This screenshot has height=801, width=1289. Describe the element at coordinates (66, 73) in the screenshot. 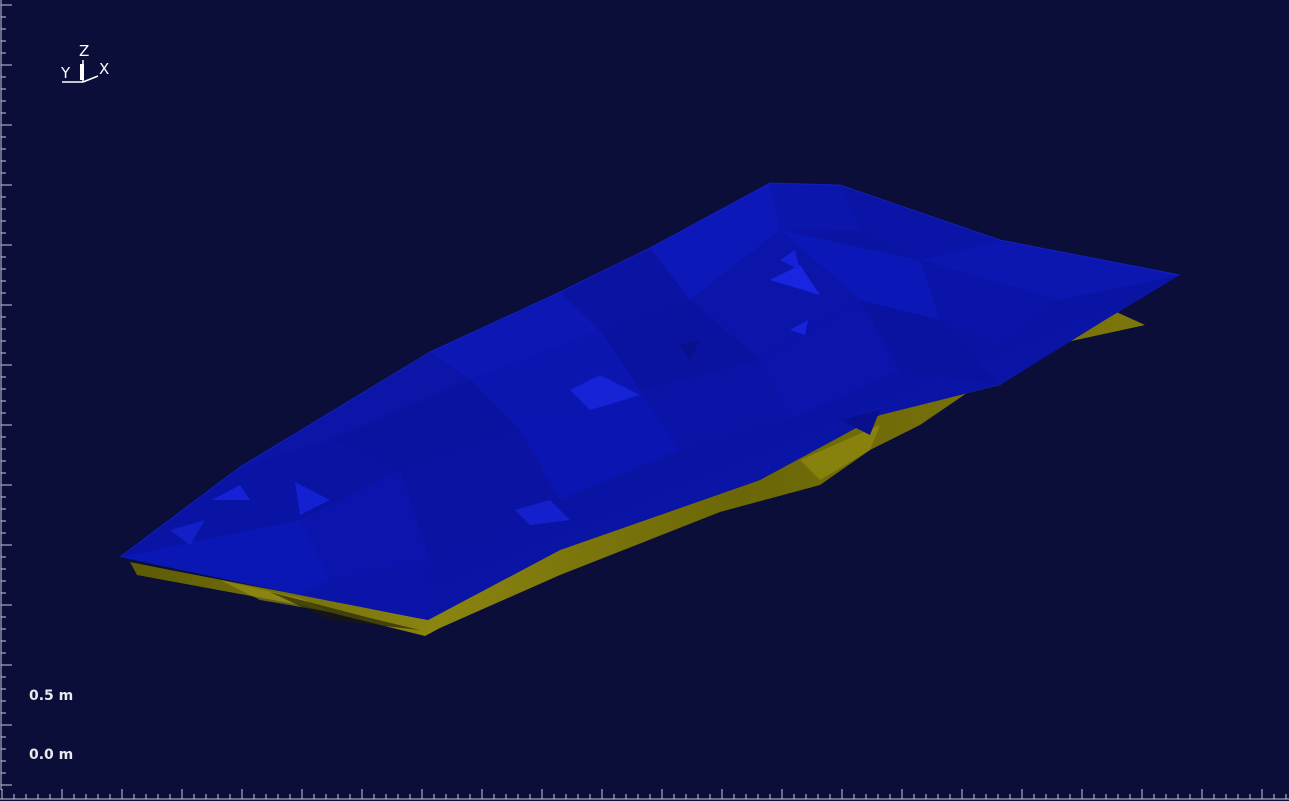

I see `axis-y-label: Y` at that location.